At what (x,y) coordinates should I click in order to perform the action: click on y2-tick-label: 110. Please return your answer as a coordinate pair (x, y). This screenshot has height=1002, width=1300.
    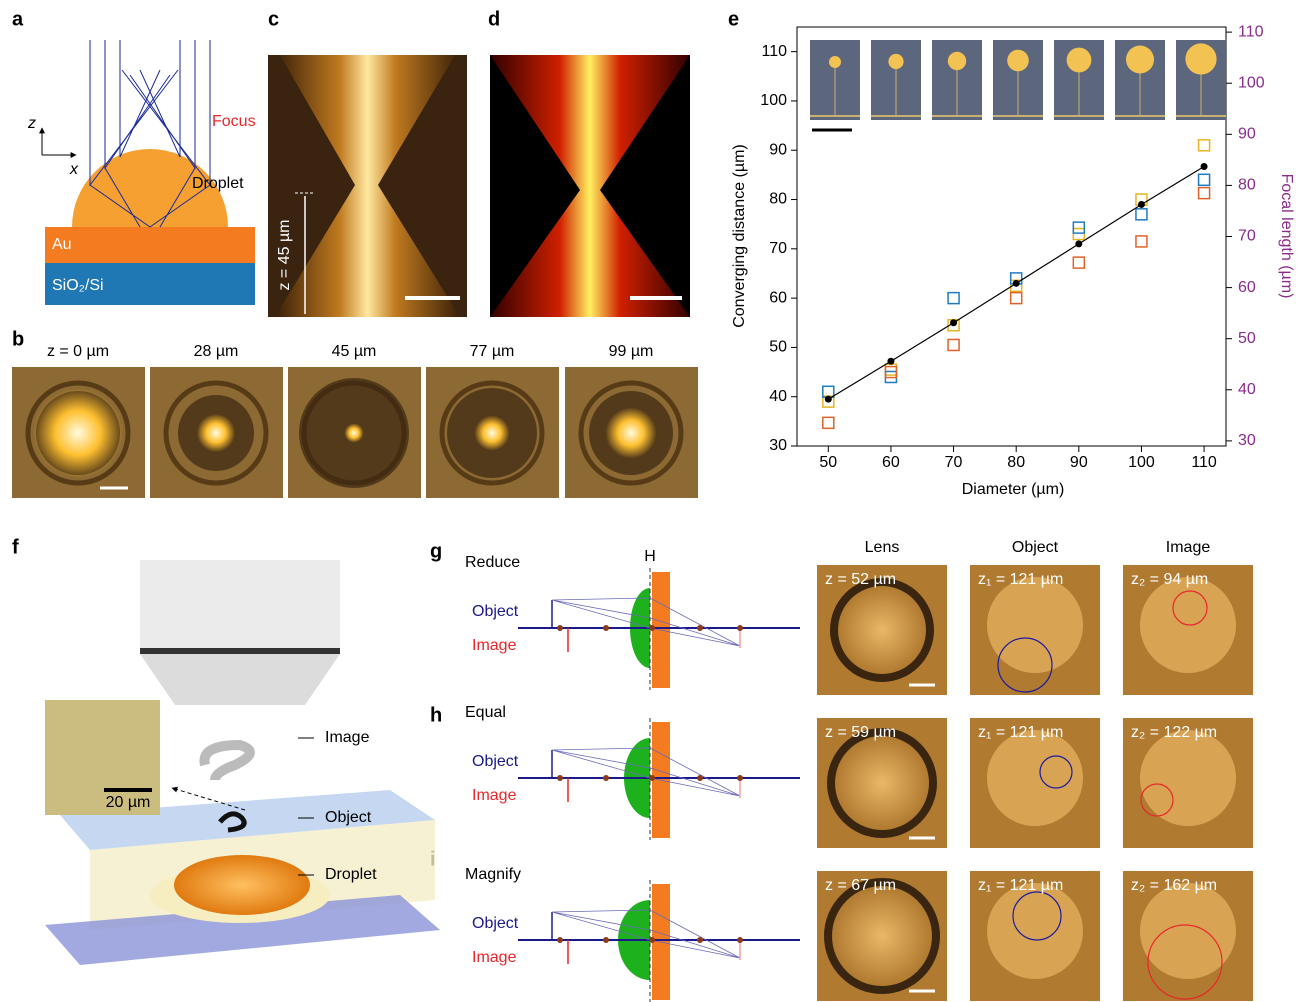
    Looking at the image, I should click on (1251, 31).